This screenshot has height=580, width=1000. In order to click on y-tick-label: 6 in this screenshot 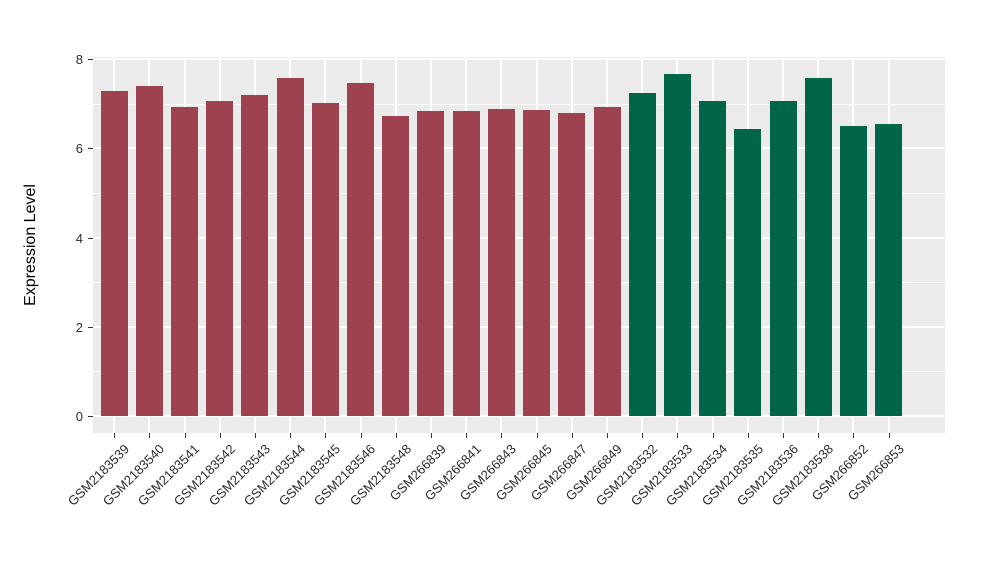, I will do `click(79, 149)`.